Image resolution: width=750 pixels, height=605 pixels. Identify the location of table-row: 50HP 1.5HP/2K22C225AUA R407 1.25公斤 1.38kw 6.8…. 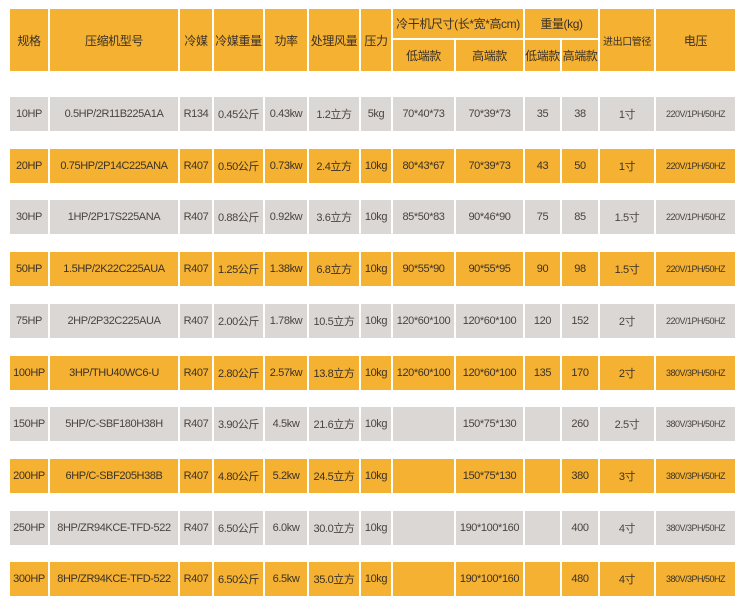
(372, 269).